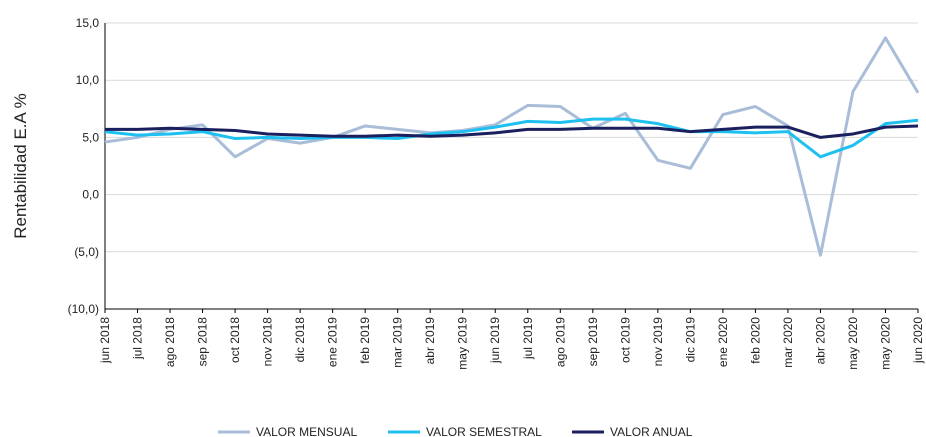 The height and width of the screenshot is (437, 926). Describe the element at coordinates (918, 340) in the screenshot. I see `x-tick-label: jun 2020` at that location.